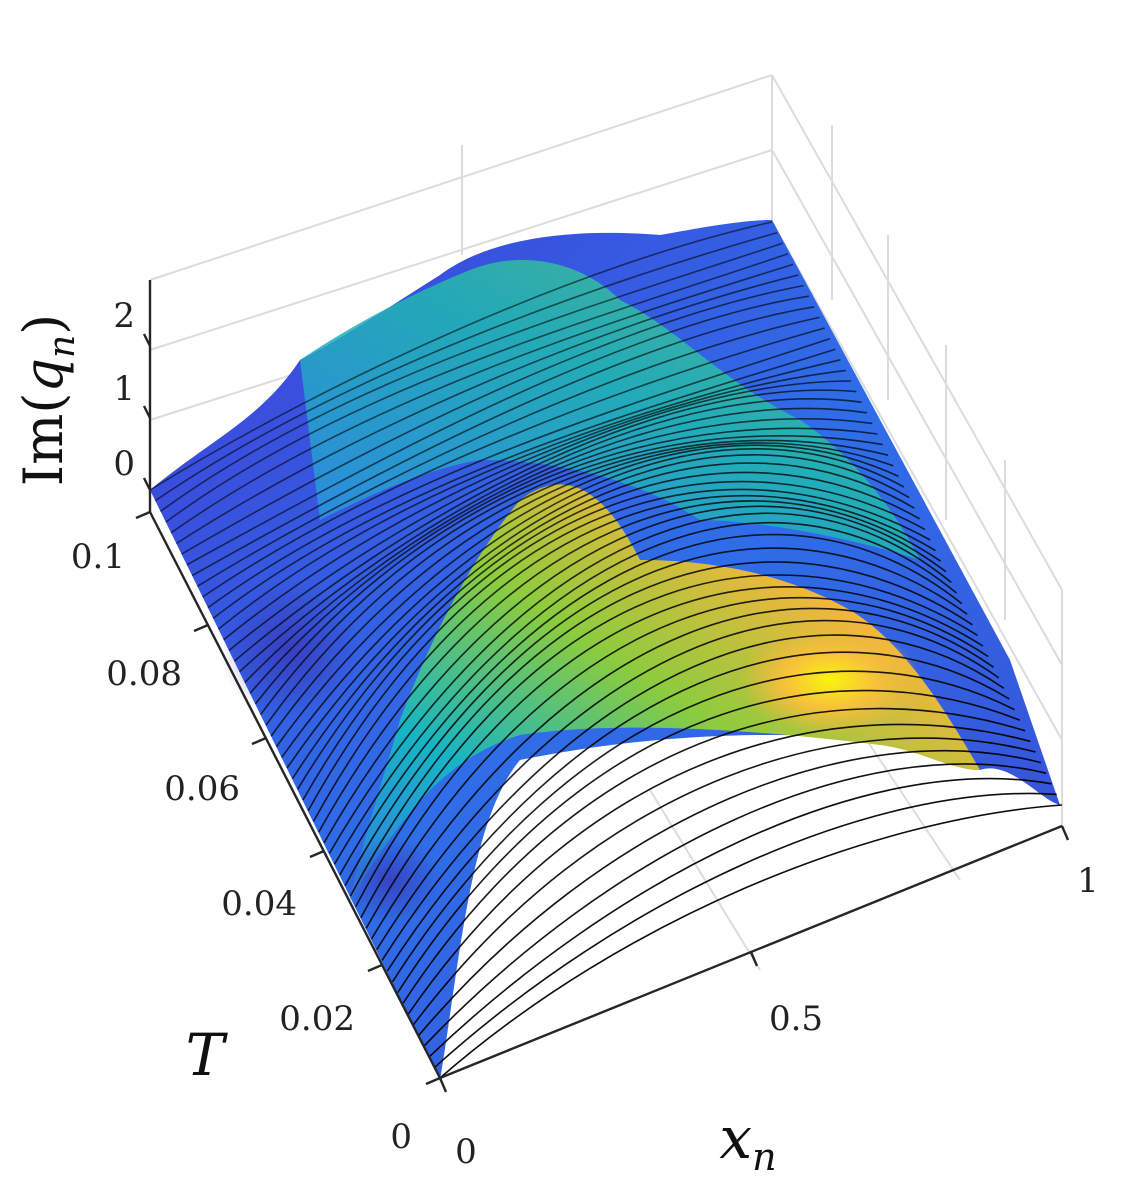  I want to click on t-axis-label: T, so click(207, 1055).